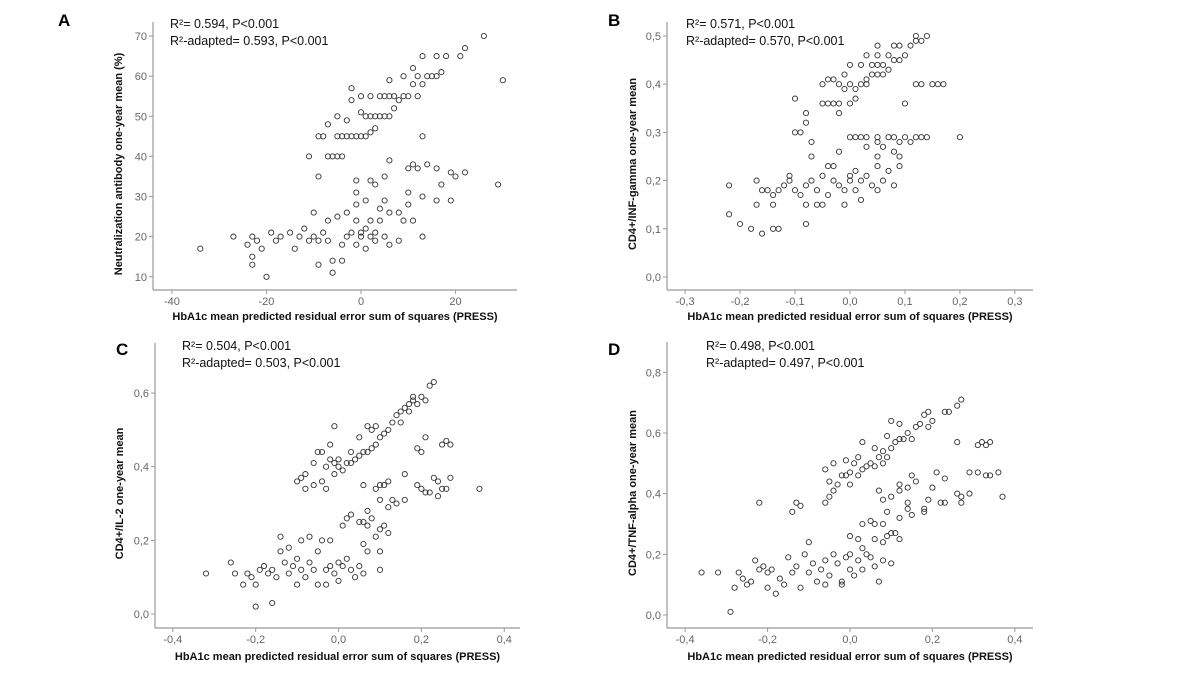 The image size is (1200, 675). I want to click on x-tick-label: -0,2, so click(740, 302).